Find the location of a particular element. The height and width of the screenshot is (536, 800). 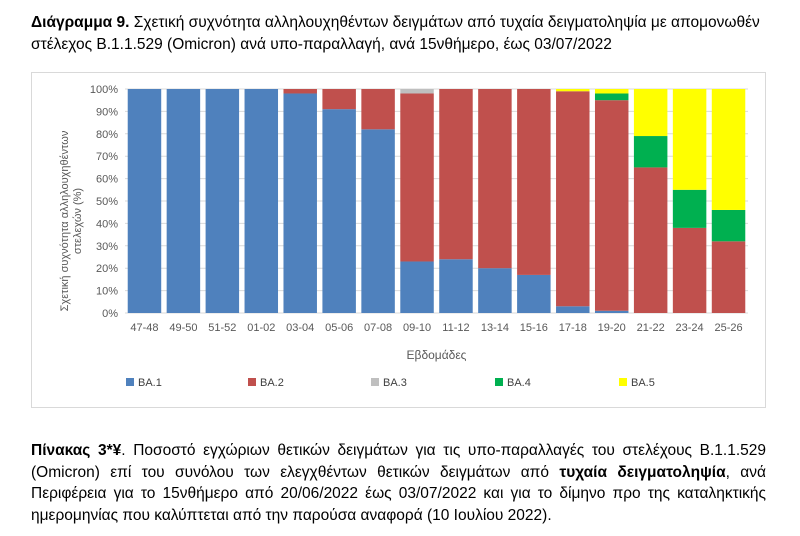

x-tick-label: 19-20 is located at coordinates (612, 328).